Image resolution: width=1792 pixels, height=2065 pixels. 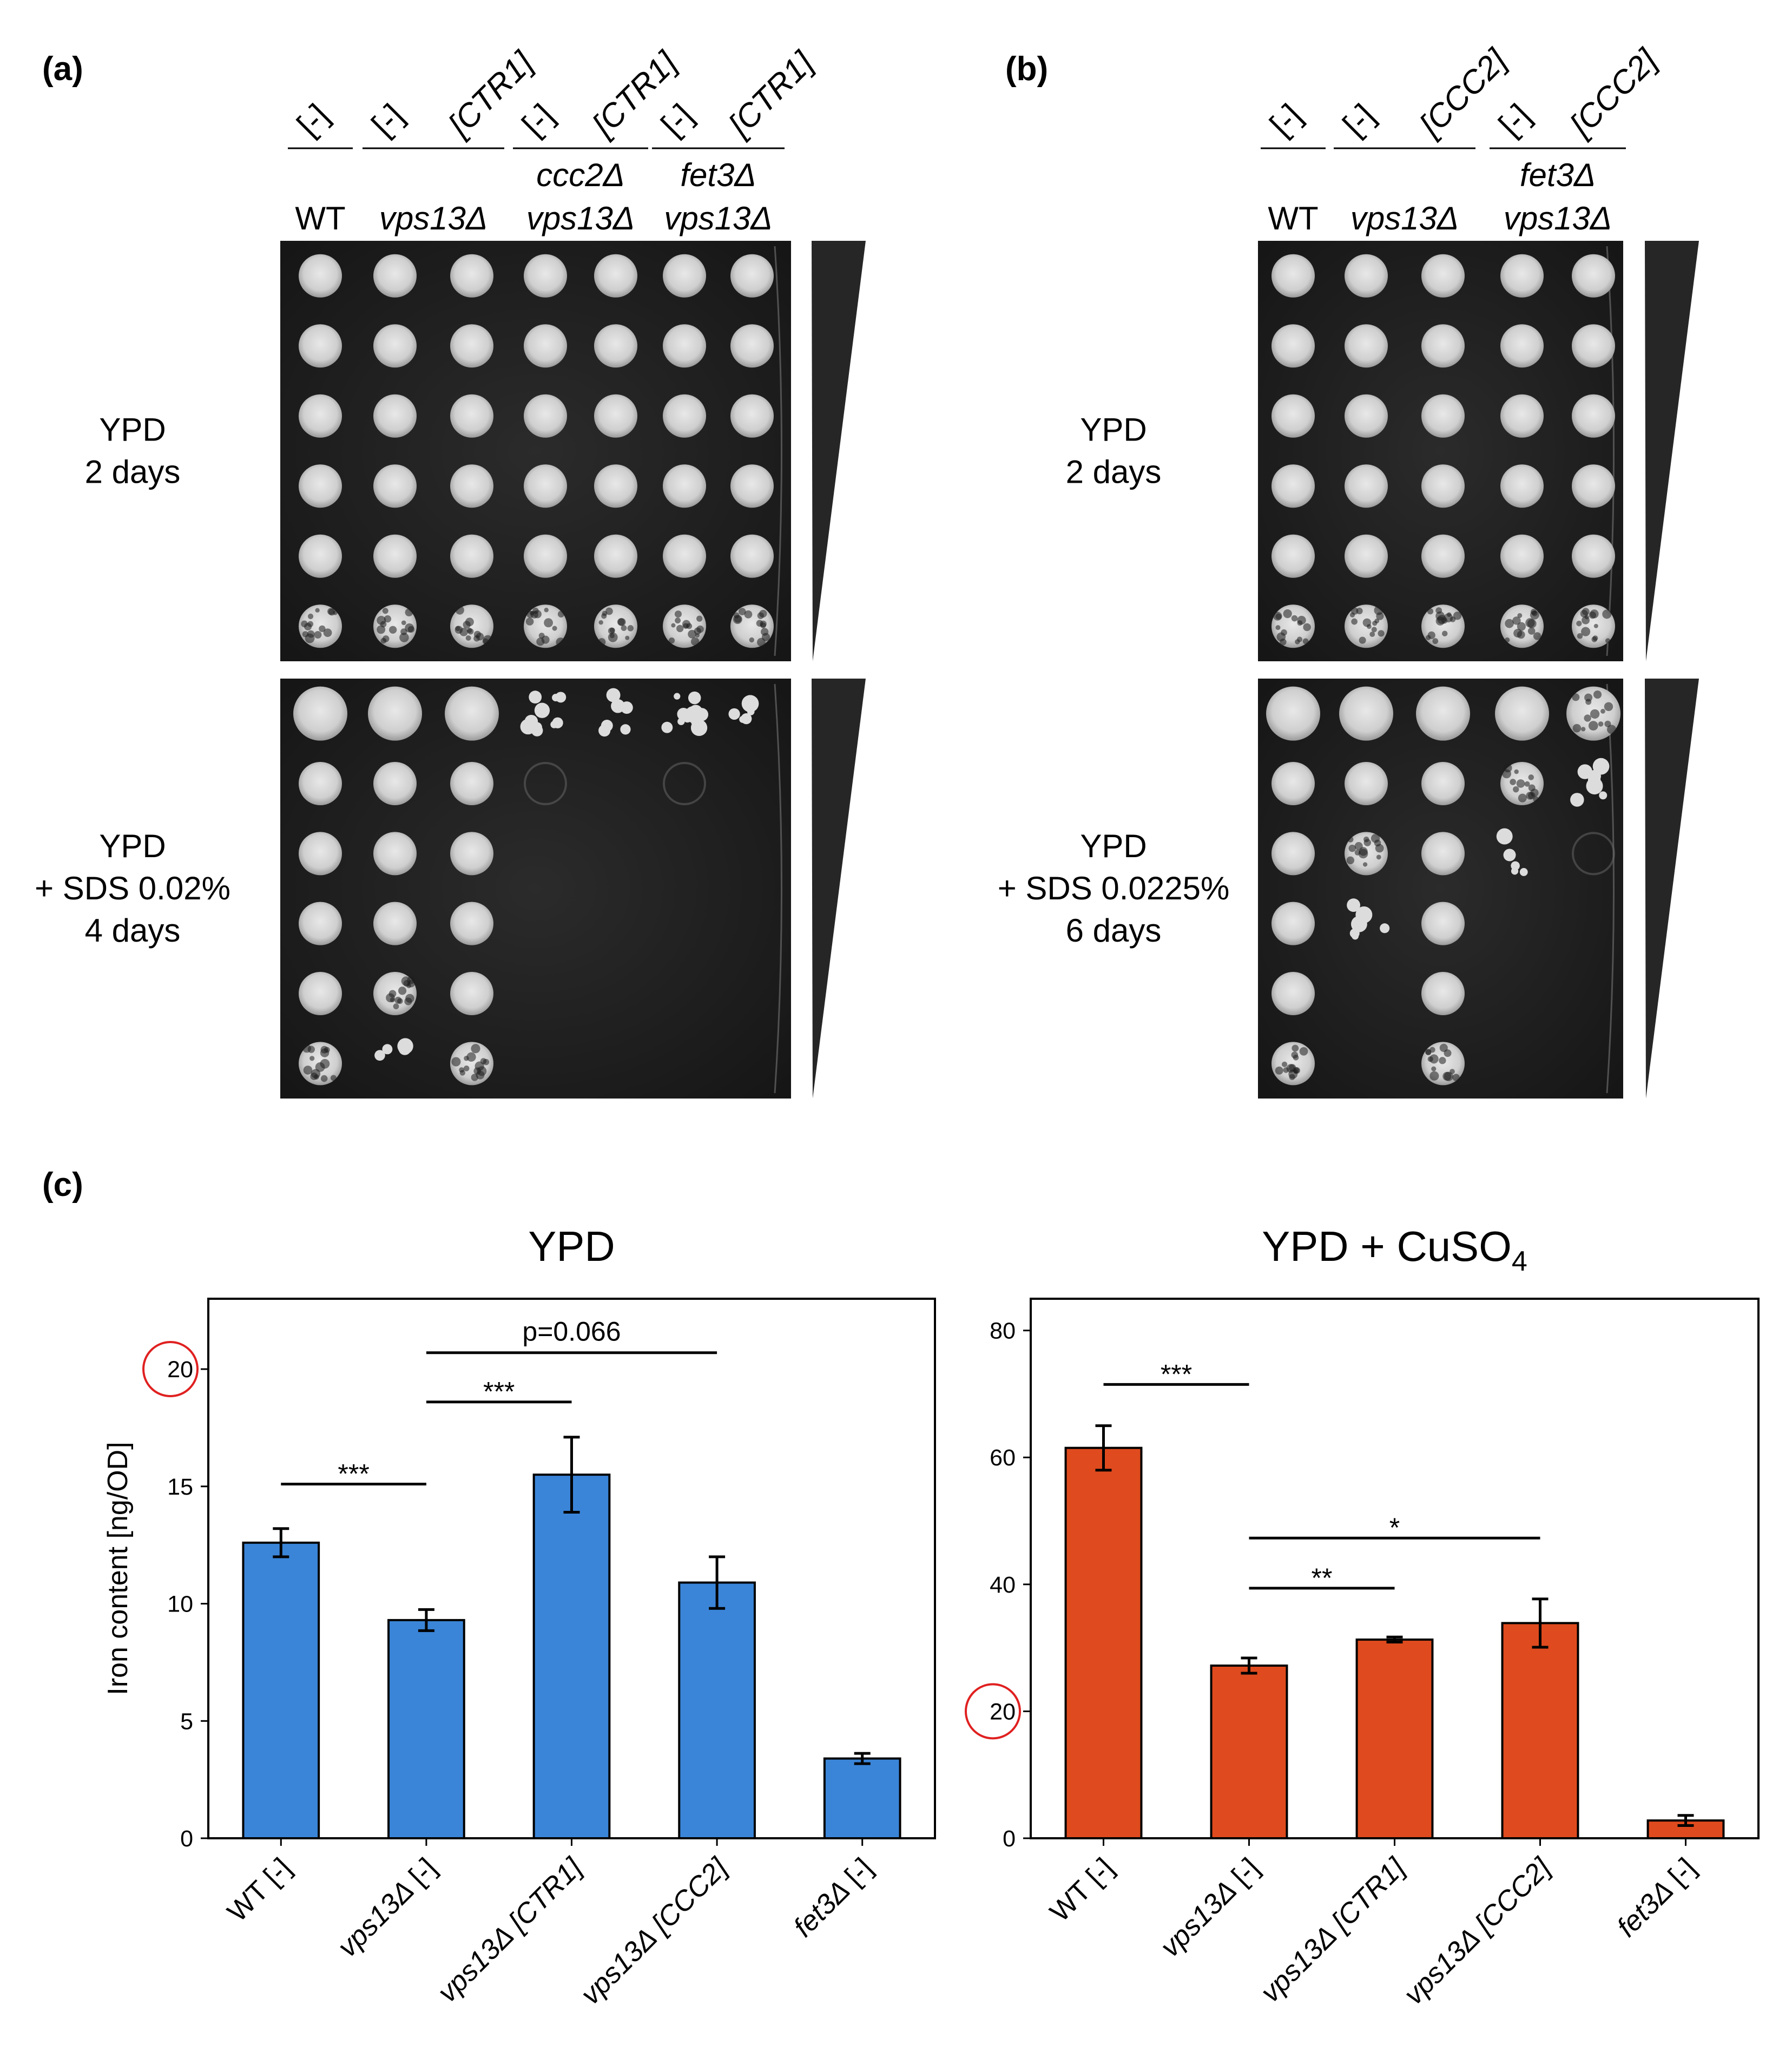 What do you see at coordinates (1477, 1930) in the screenshot?
I see `x-tick-label: vps13Δ [CCC2]` at bounding box center [1477, 1930].